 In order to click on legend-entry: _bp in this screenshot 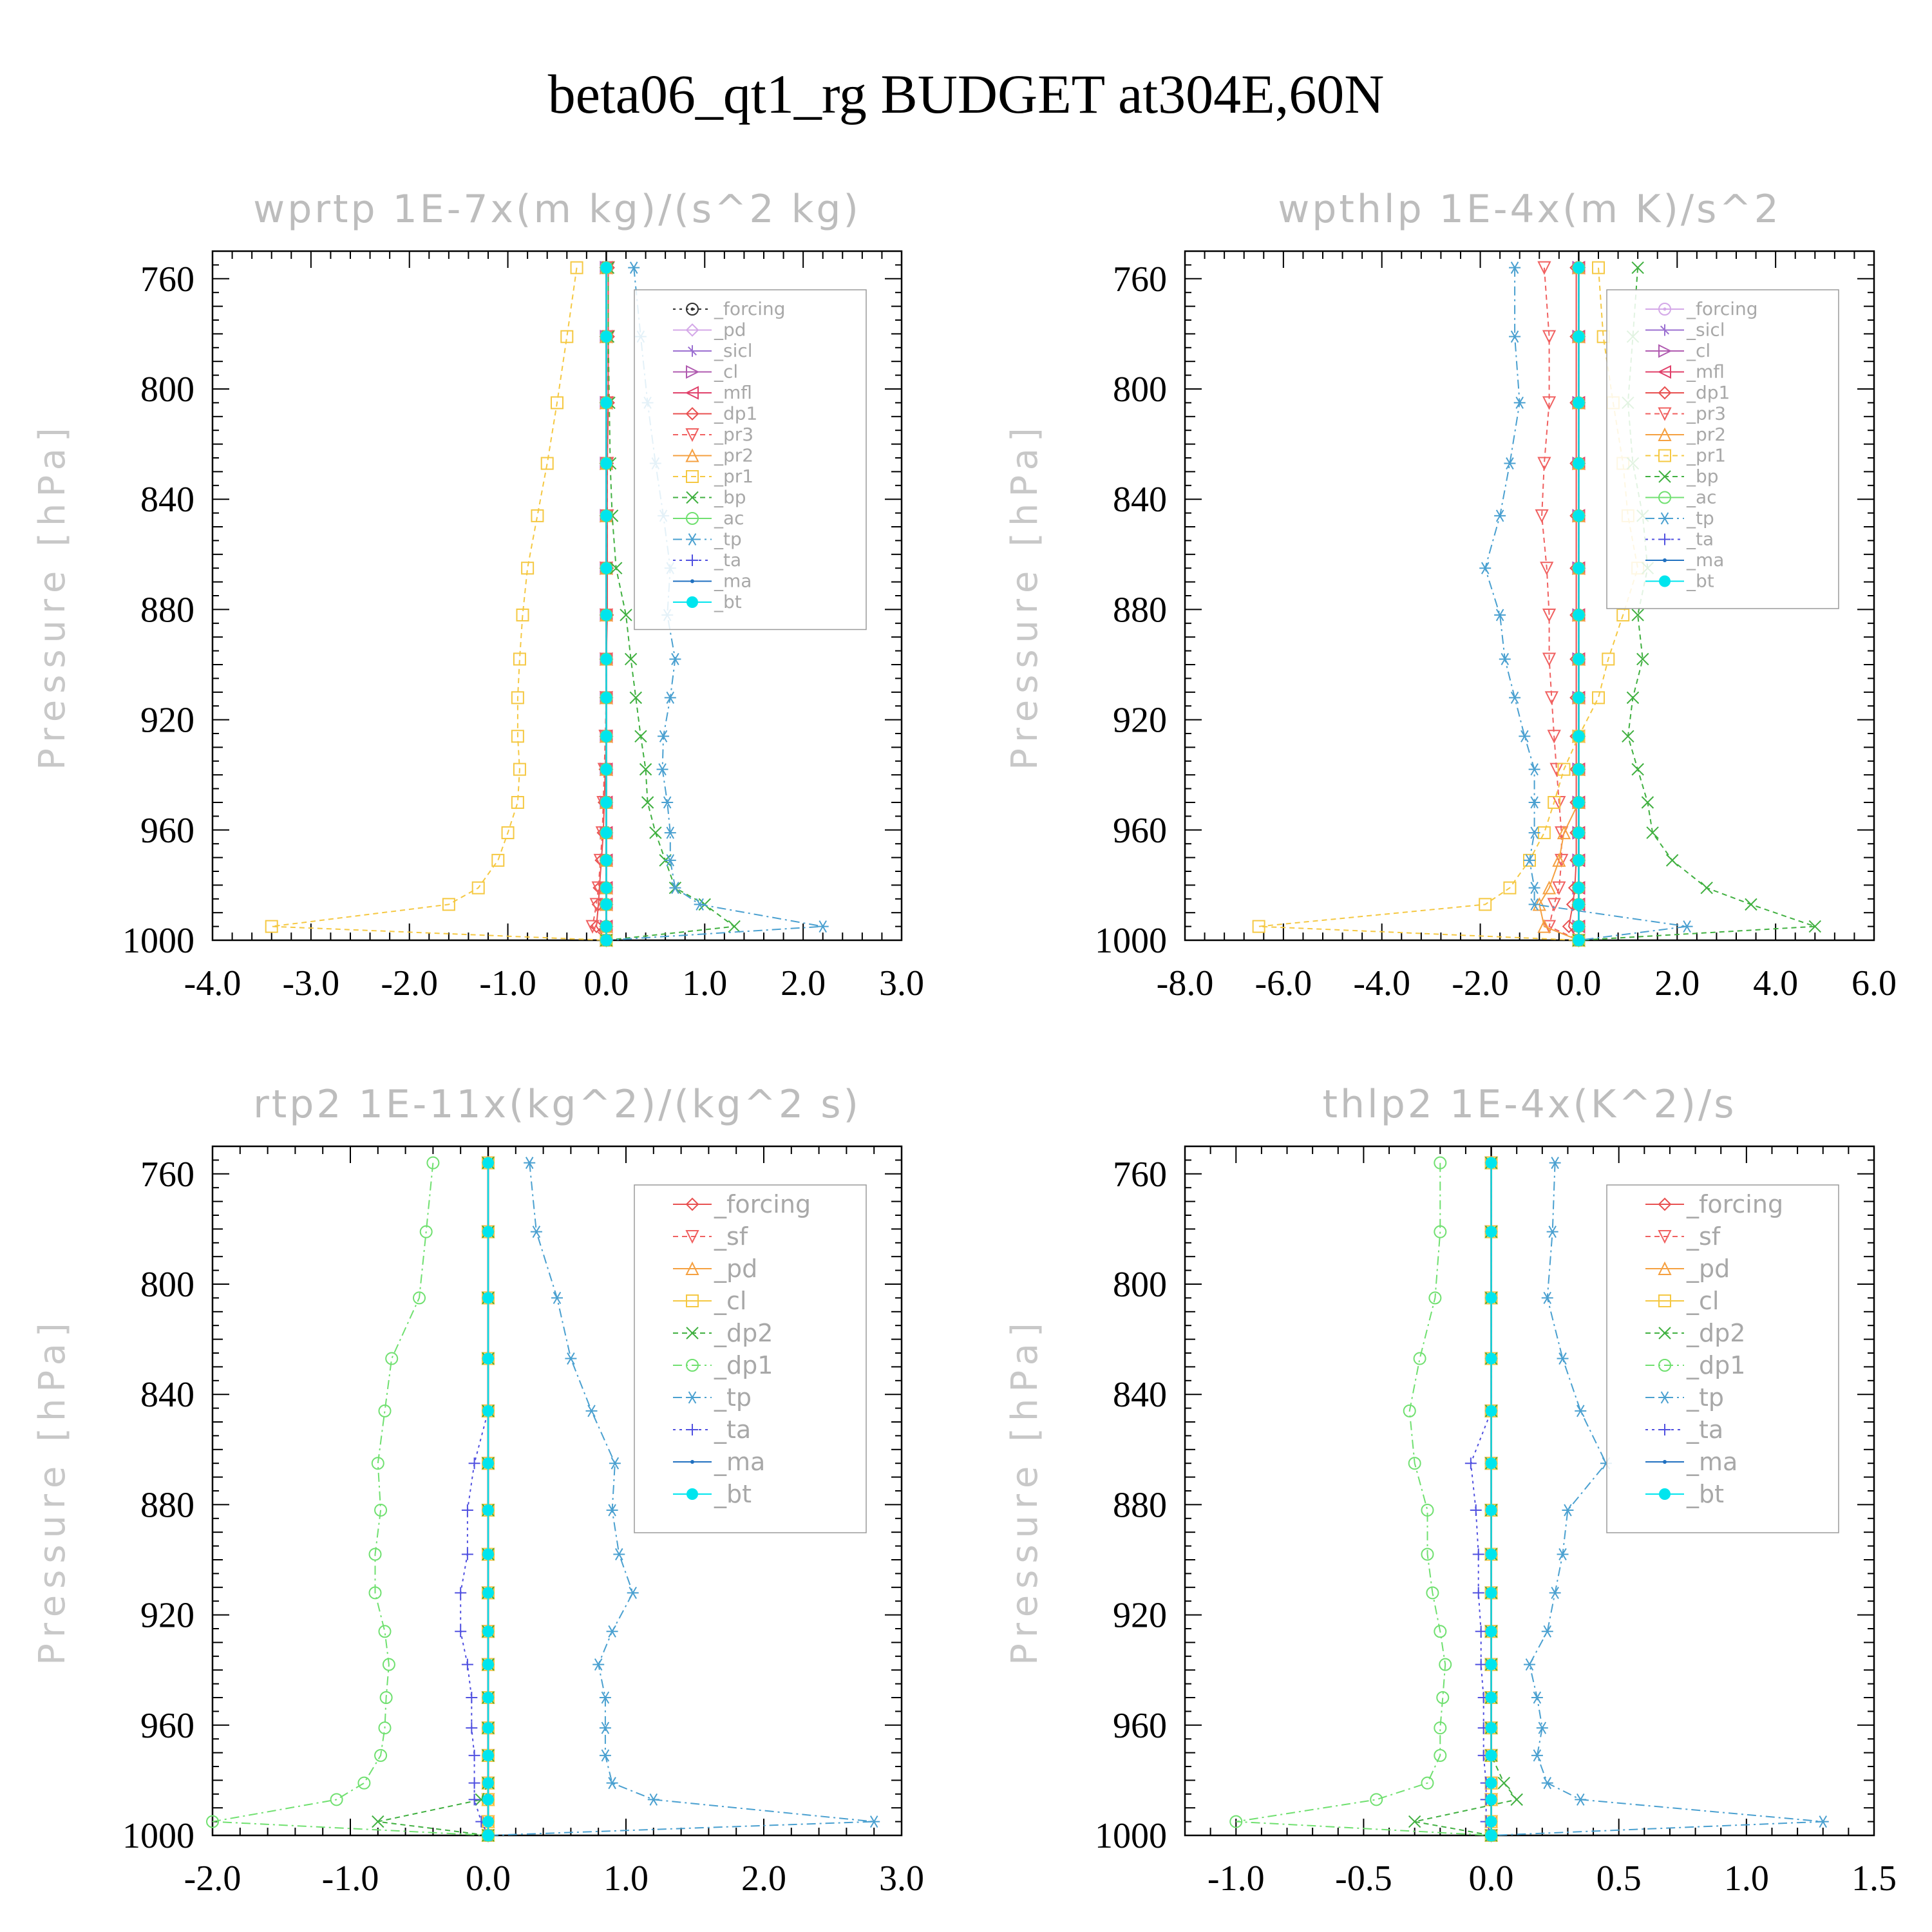, I will do `click(710, 497)`.